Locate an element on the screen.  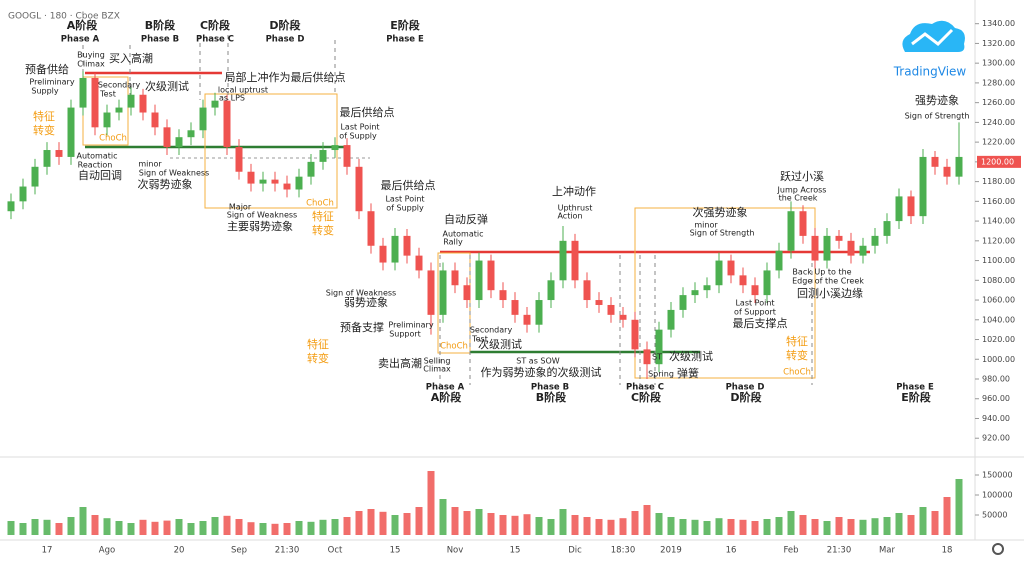
annotation: Phase E is located at coordinates (915, 388).